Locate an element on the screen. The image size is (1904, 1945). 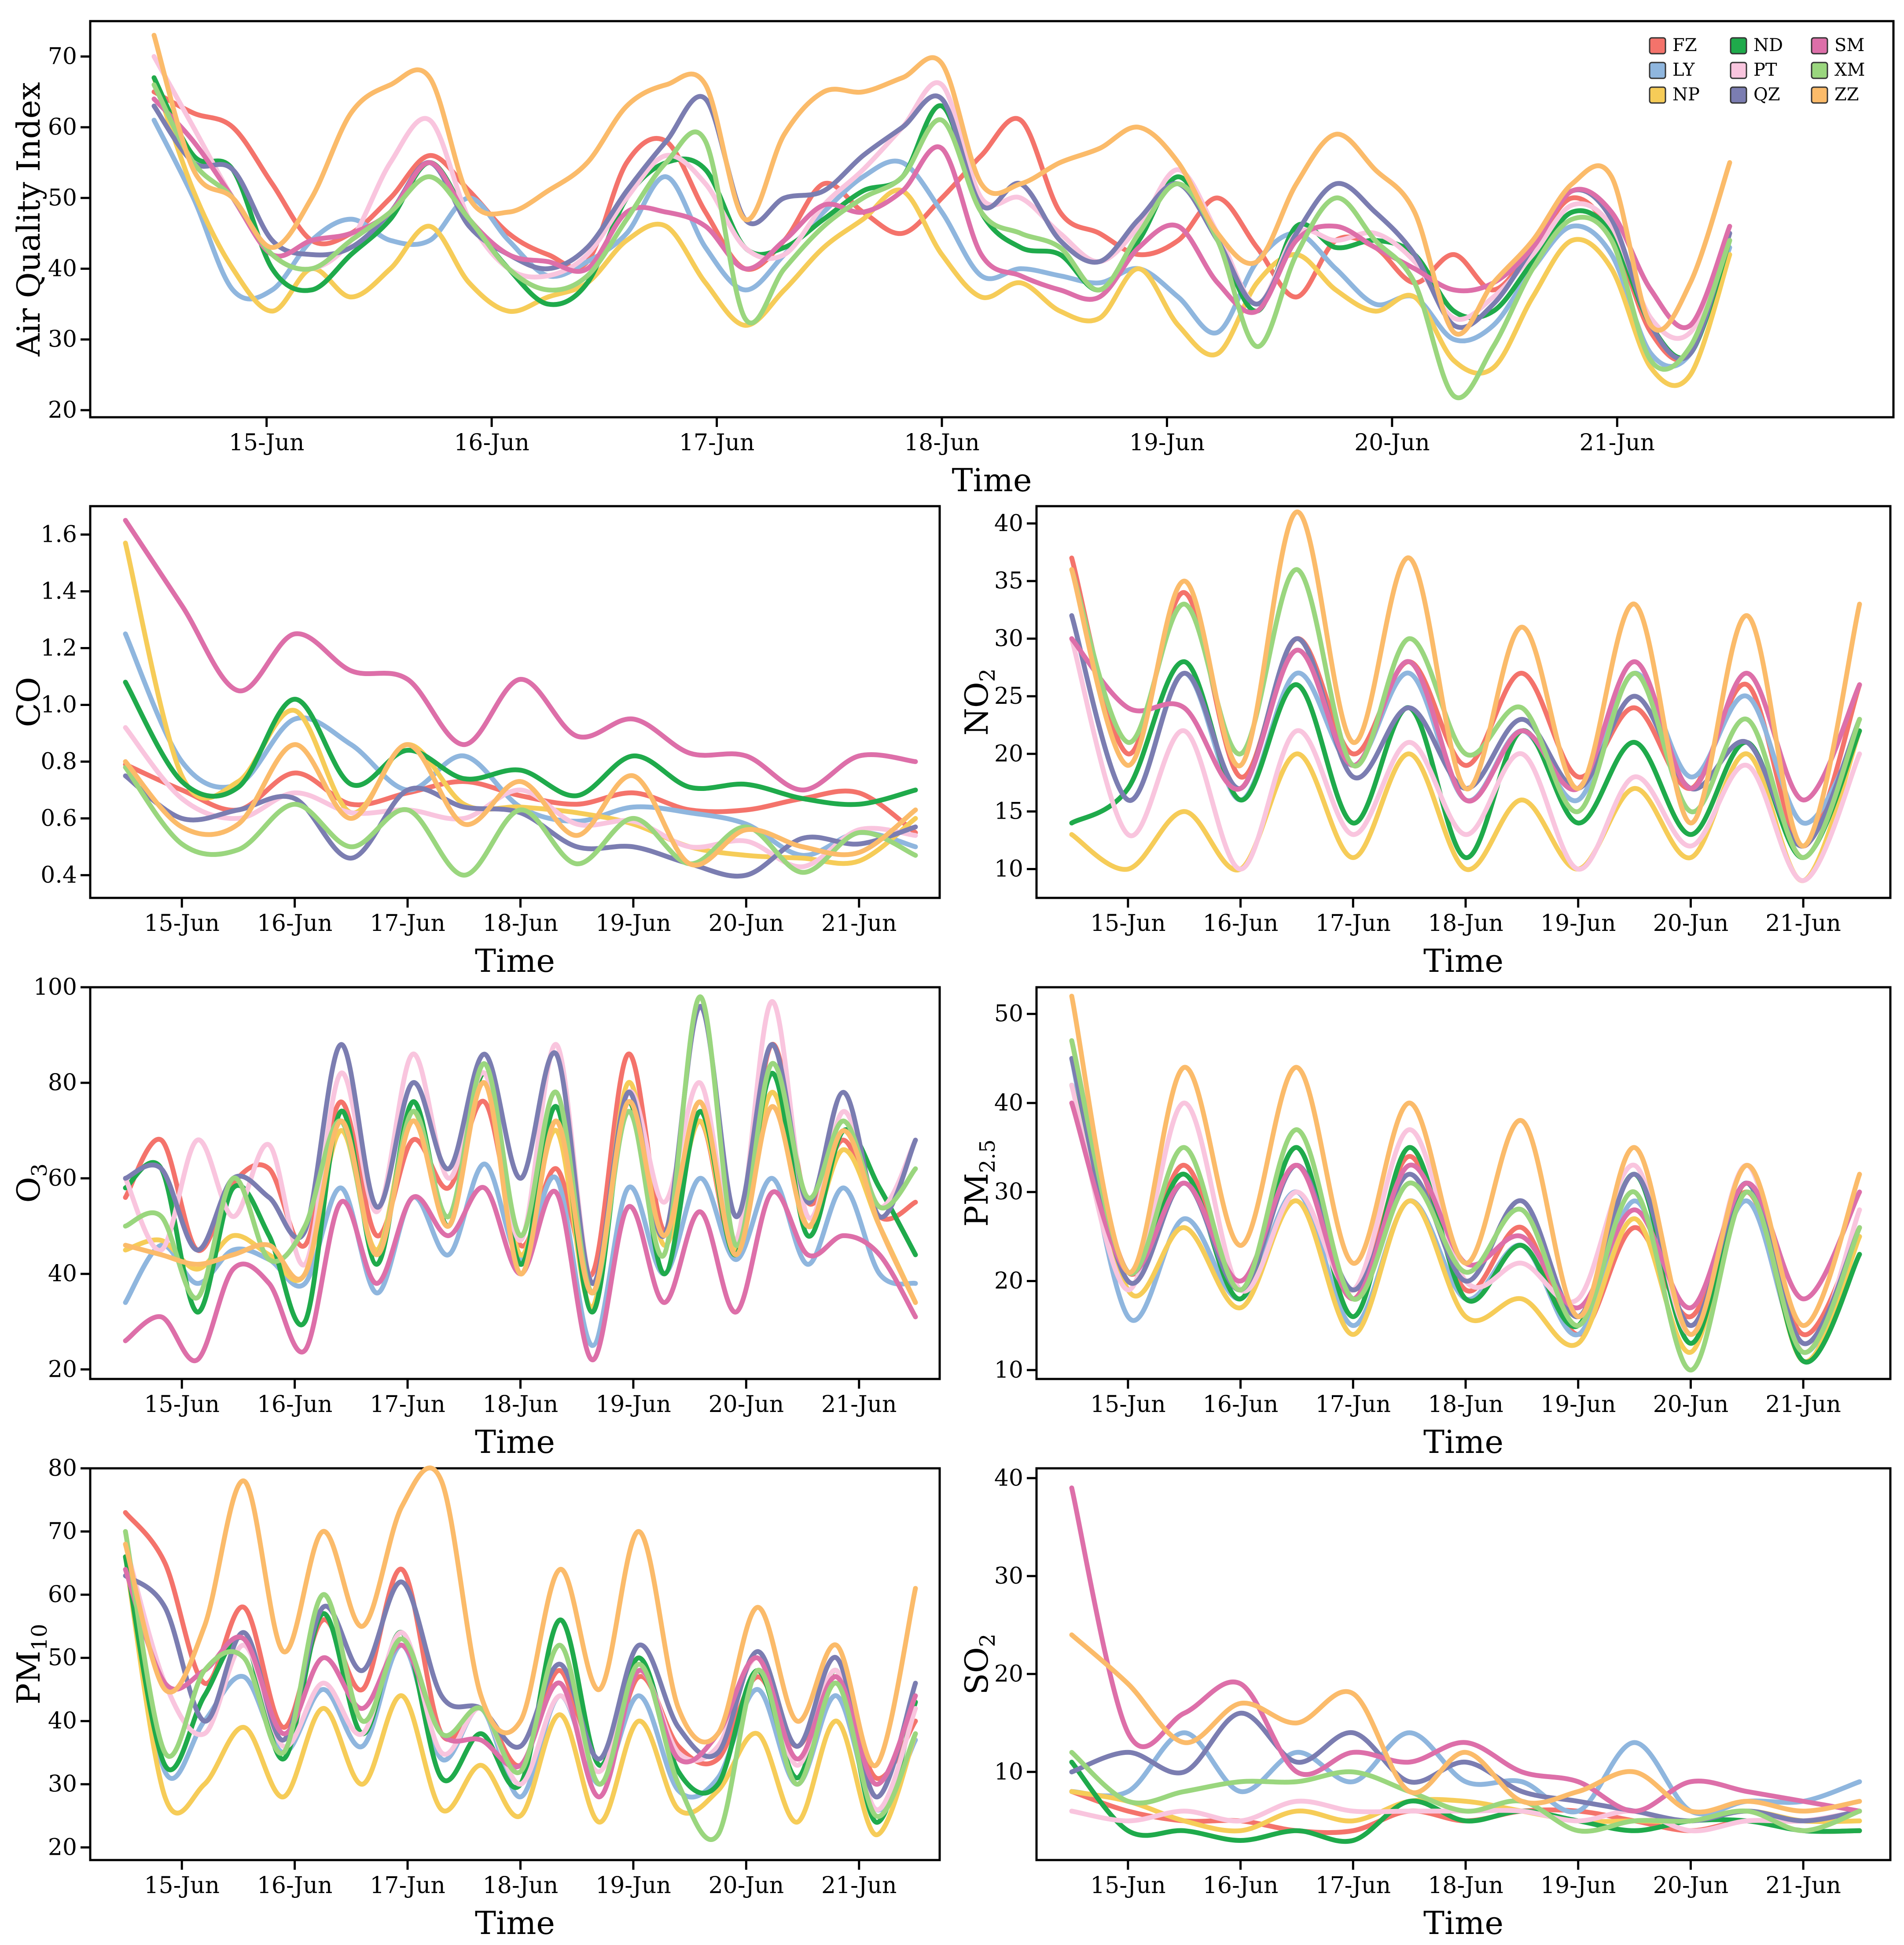
y-axis-label-text: O is located at coordinates (28, 1190).